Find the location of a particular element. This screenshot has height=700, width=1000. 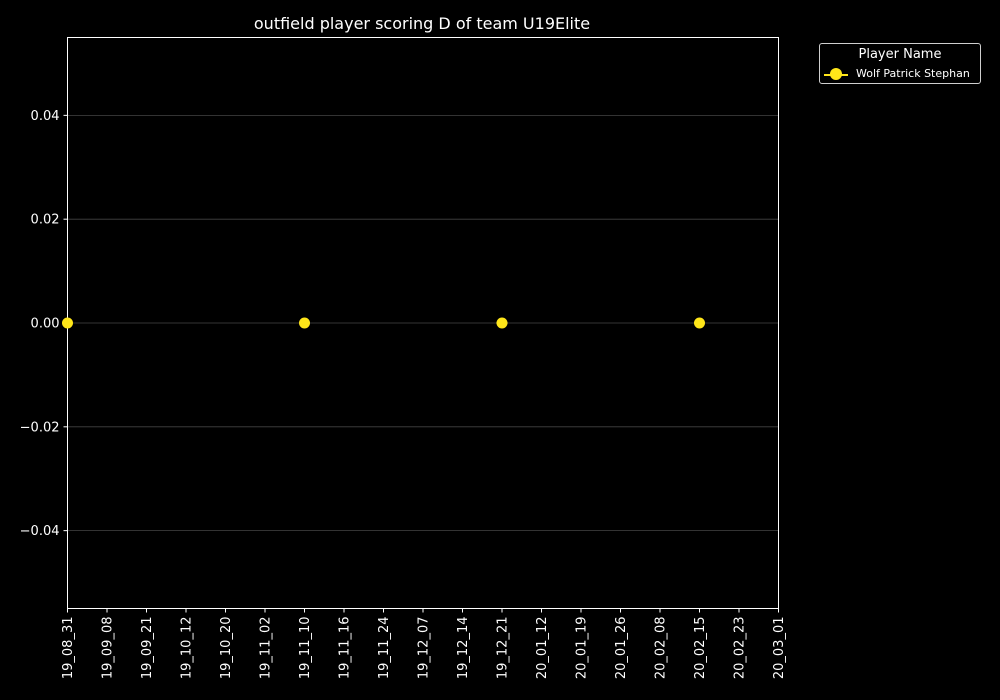

legend-title: Player Name is located at coordinates (900, 54).